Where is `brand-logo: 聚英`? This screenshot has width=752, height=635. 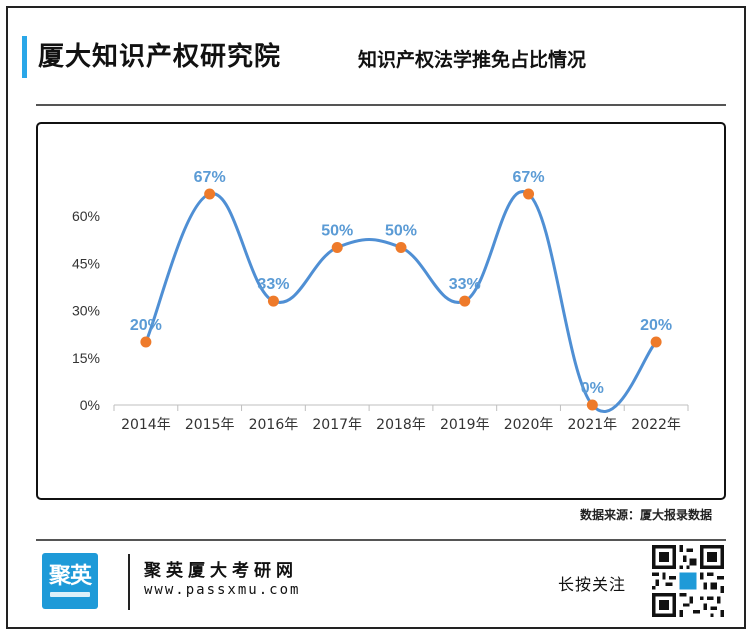
brand-logo: 聚英 is located at coordinates (70, 581).